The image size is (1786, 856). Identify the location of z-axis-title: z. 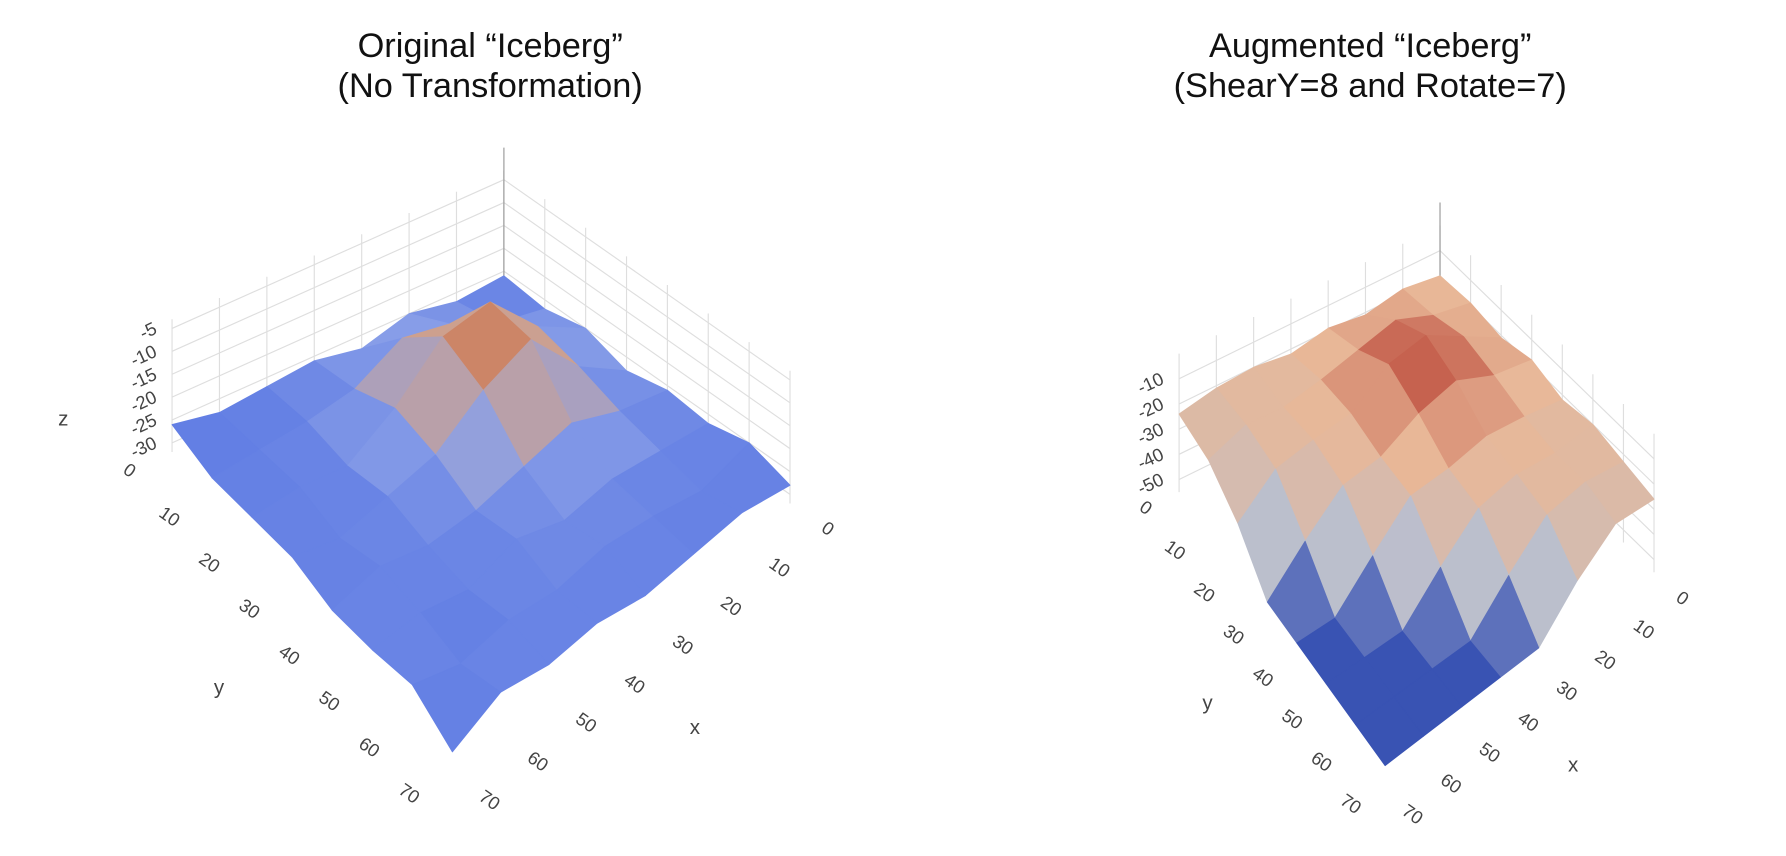
(63, 418).